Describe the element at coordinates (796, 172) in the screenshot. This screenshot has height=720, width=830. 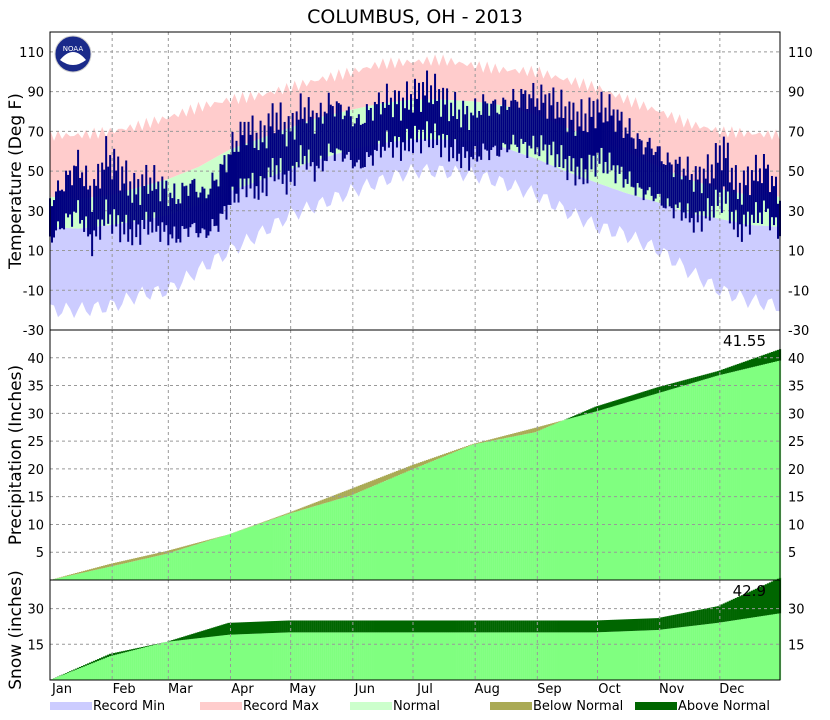
I see `temp-ytick-right: 50` at that location.